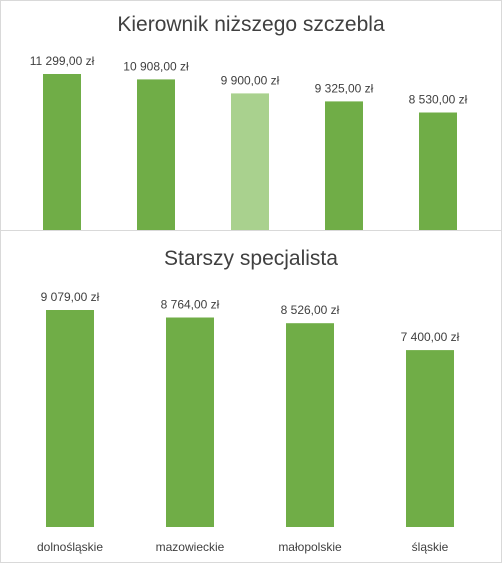 The height and width of the screenshot is (564, 502). What do you see at coordinates (310, 310) in the screenshot?
I see `data-label: 8 526,00 zł` at bounding box center [310, 310].